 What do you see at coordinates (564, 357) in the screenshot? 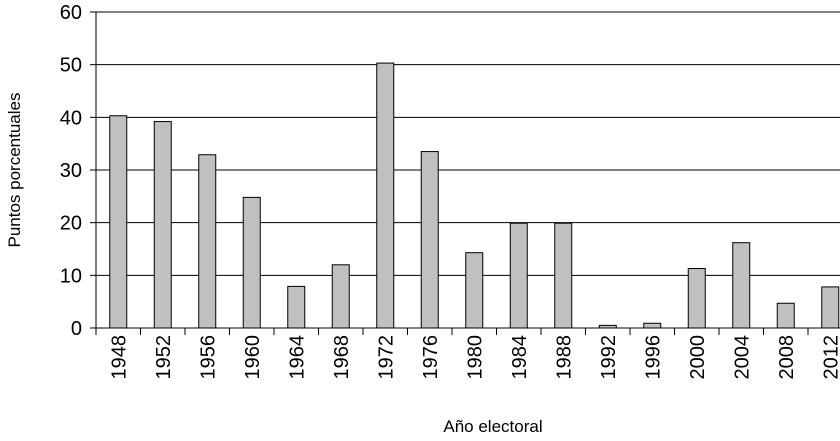
I see `x-tick-label: 1988` at bounding box center [564, 357].